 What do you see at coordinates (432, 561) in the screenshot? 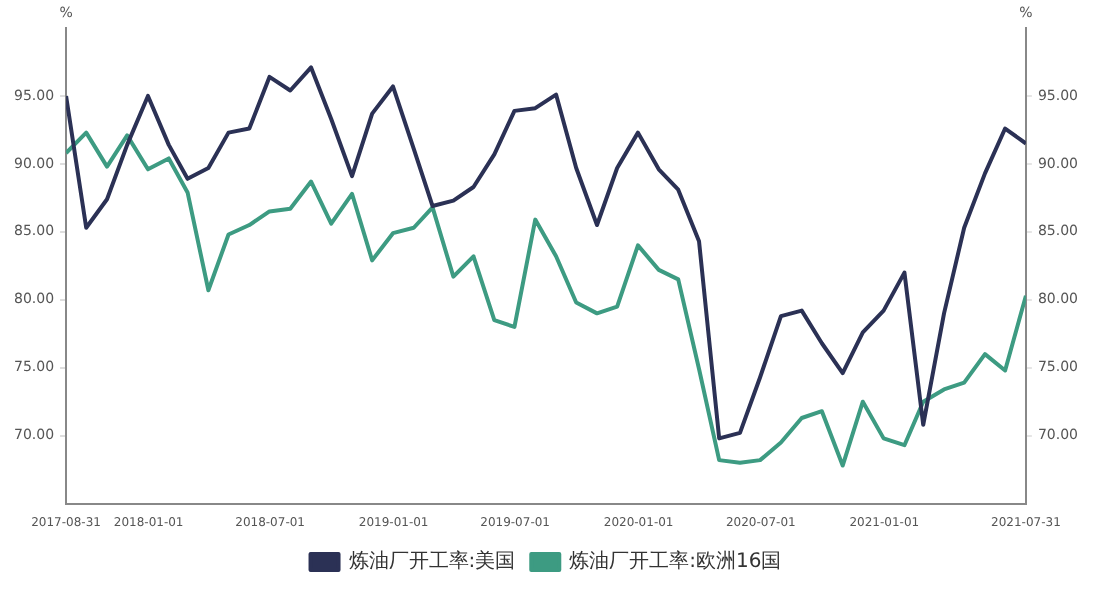
I see `legend-label: 炼油厂开工率:美国` at bounding box center [432, 561].